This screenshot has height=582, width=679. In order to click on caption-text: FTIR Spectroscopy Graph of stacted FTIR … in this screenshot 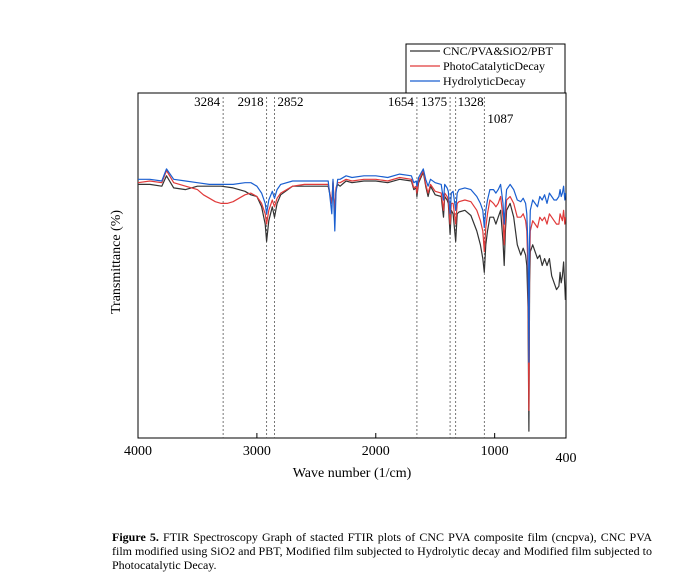, I will do `click(382, 551)`.